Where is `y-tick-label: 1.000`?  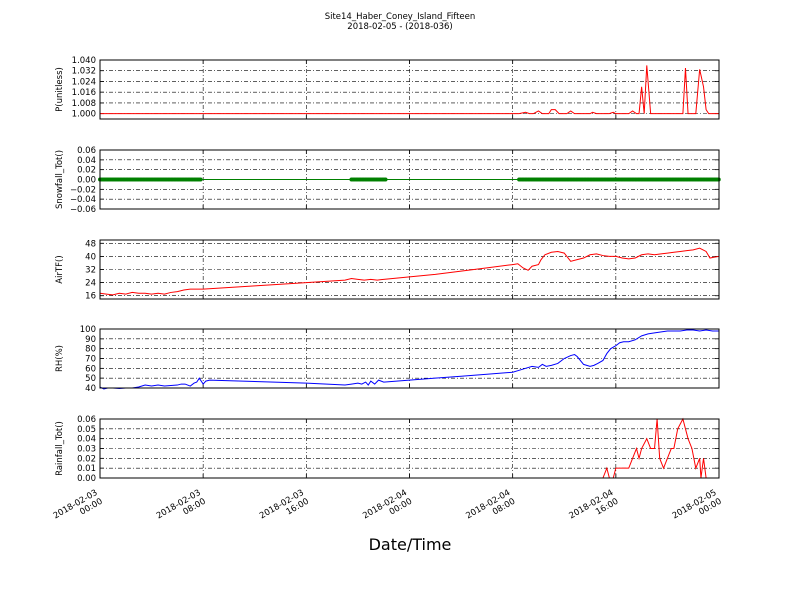
y-tick-label: 1.000 is located at coordinates (84, 115).